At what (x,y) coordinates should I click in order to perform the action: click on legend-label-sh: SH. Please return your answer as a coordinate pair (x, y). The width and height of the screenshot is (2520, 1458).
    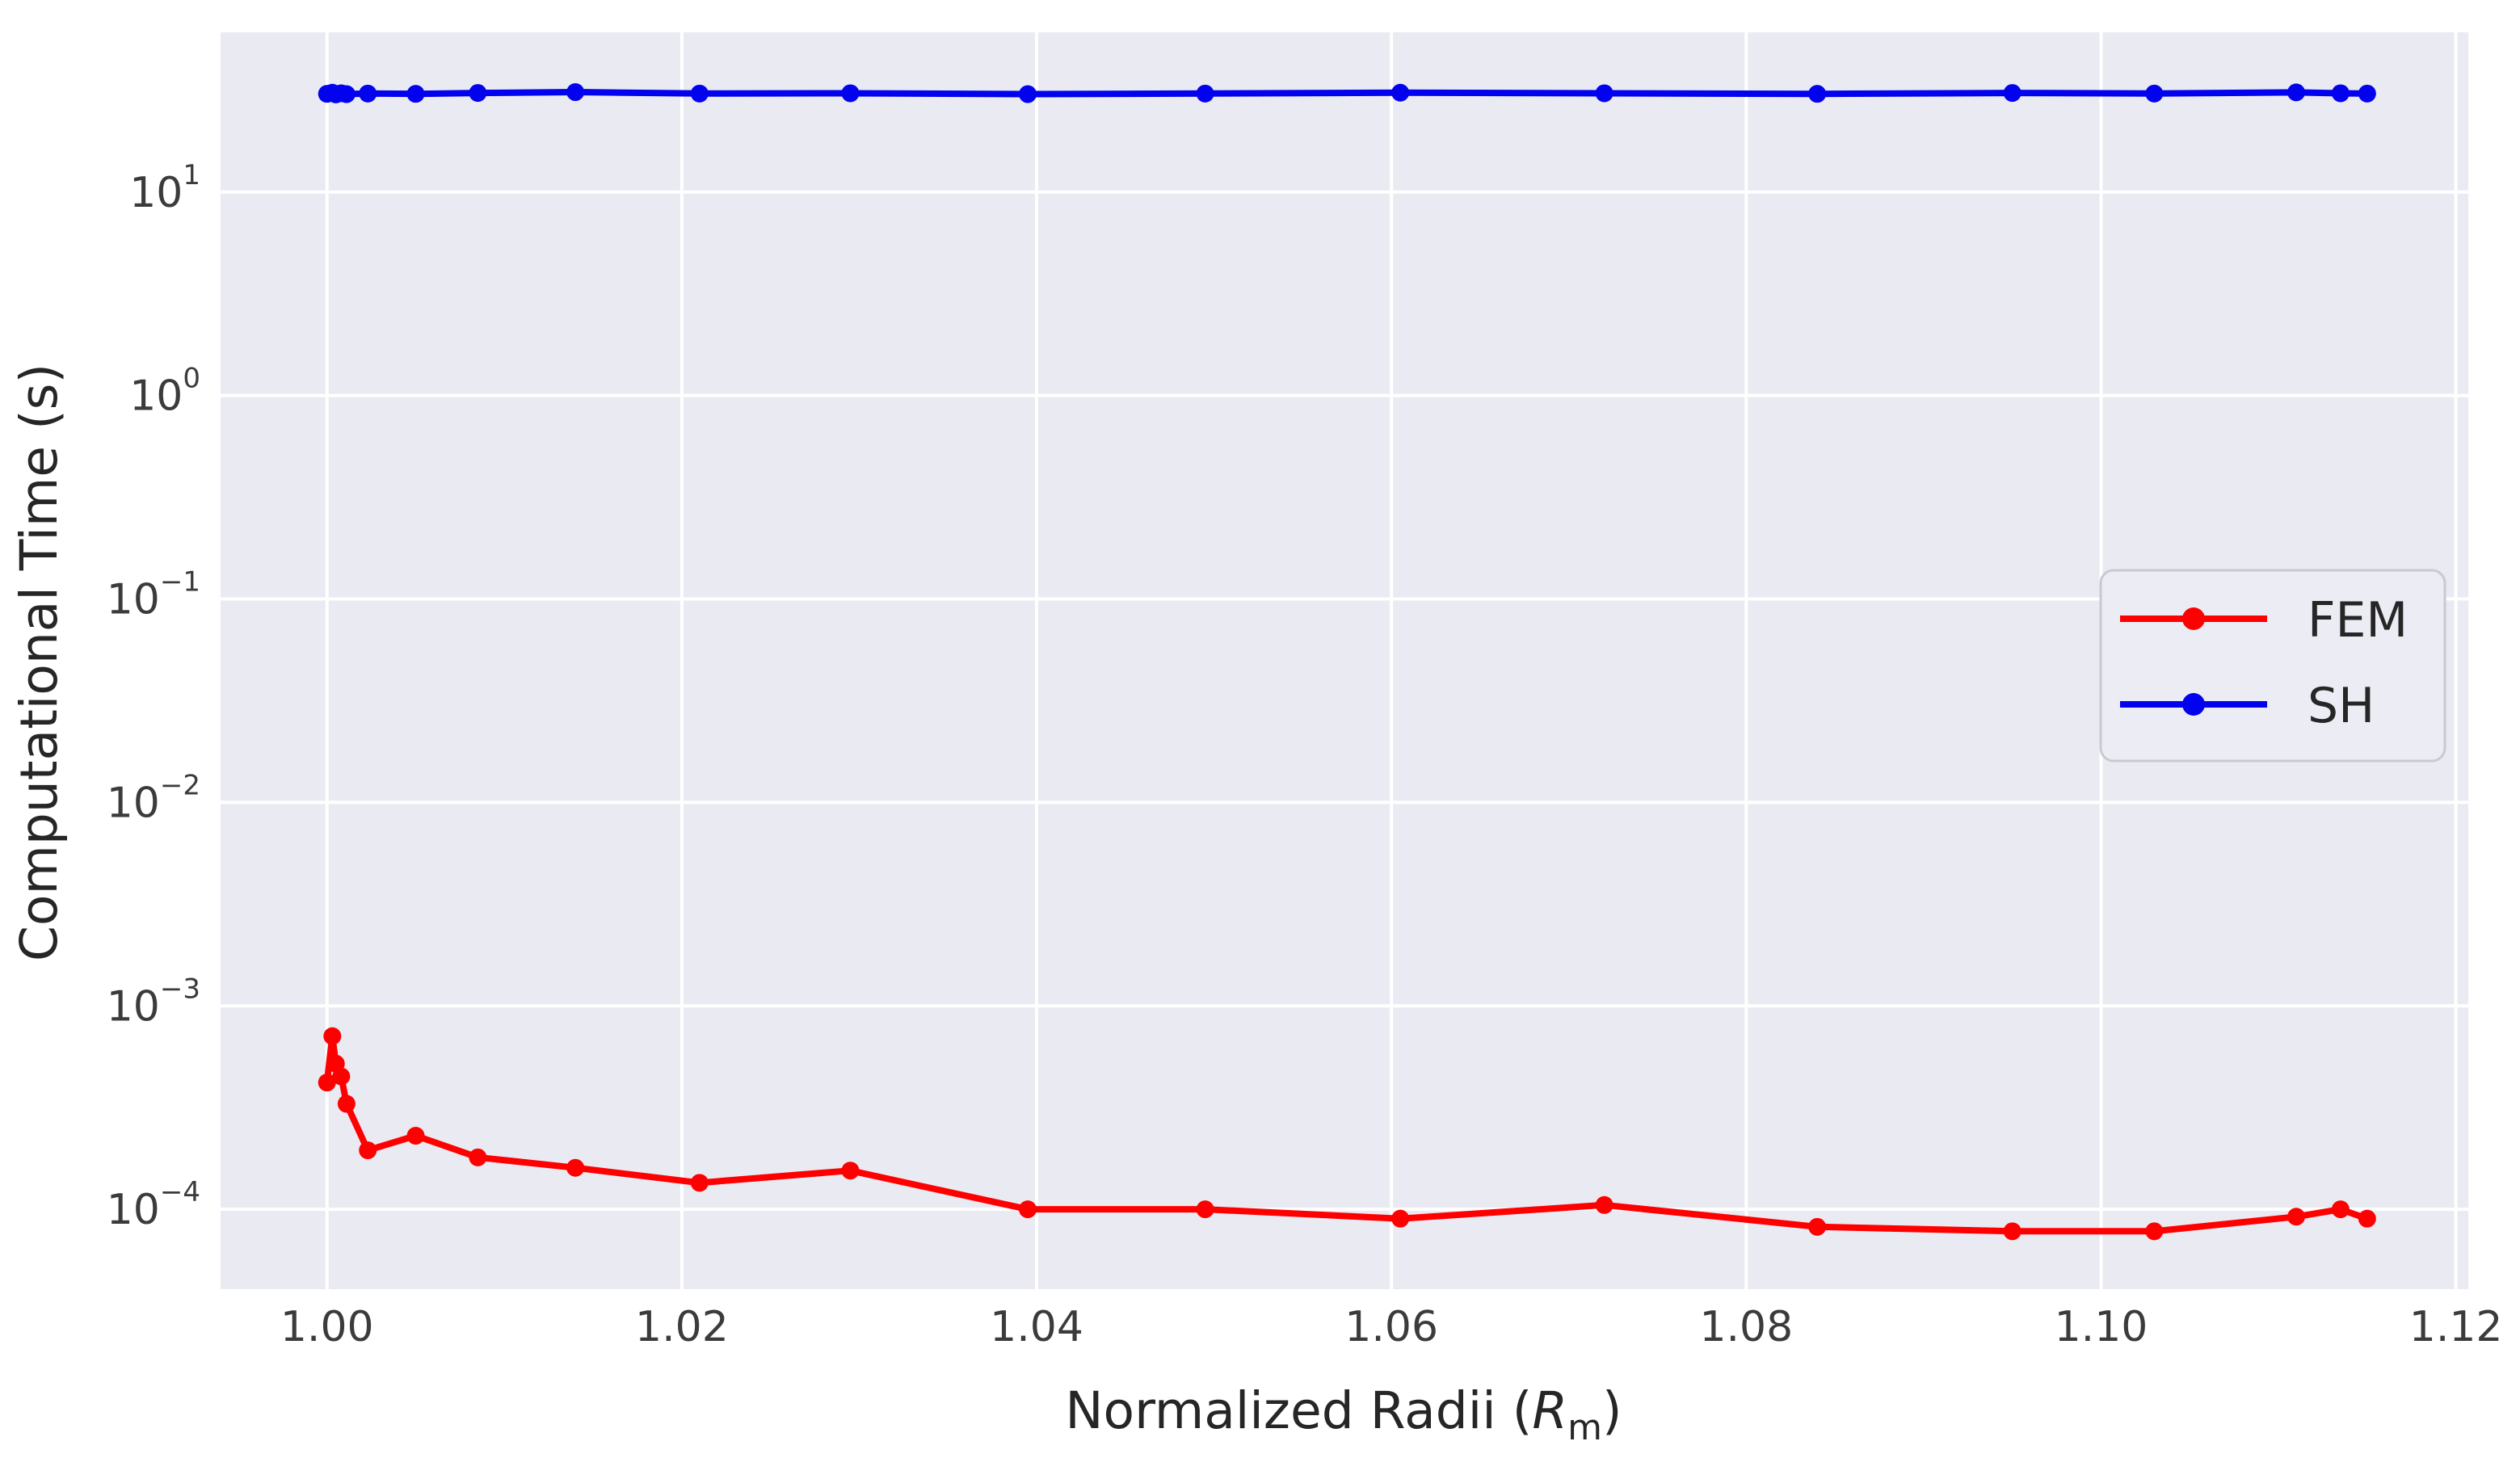
    Looking at the image, I should click on (2341, 706).